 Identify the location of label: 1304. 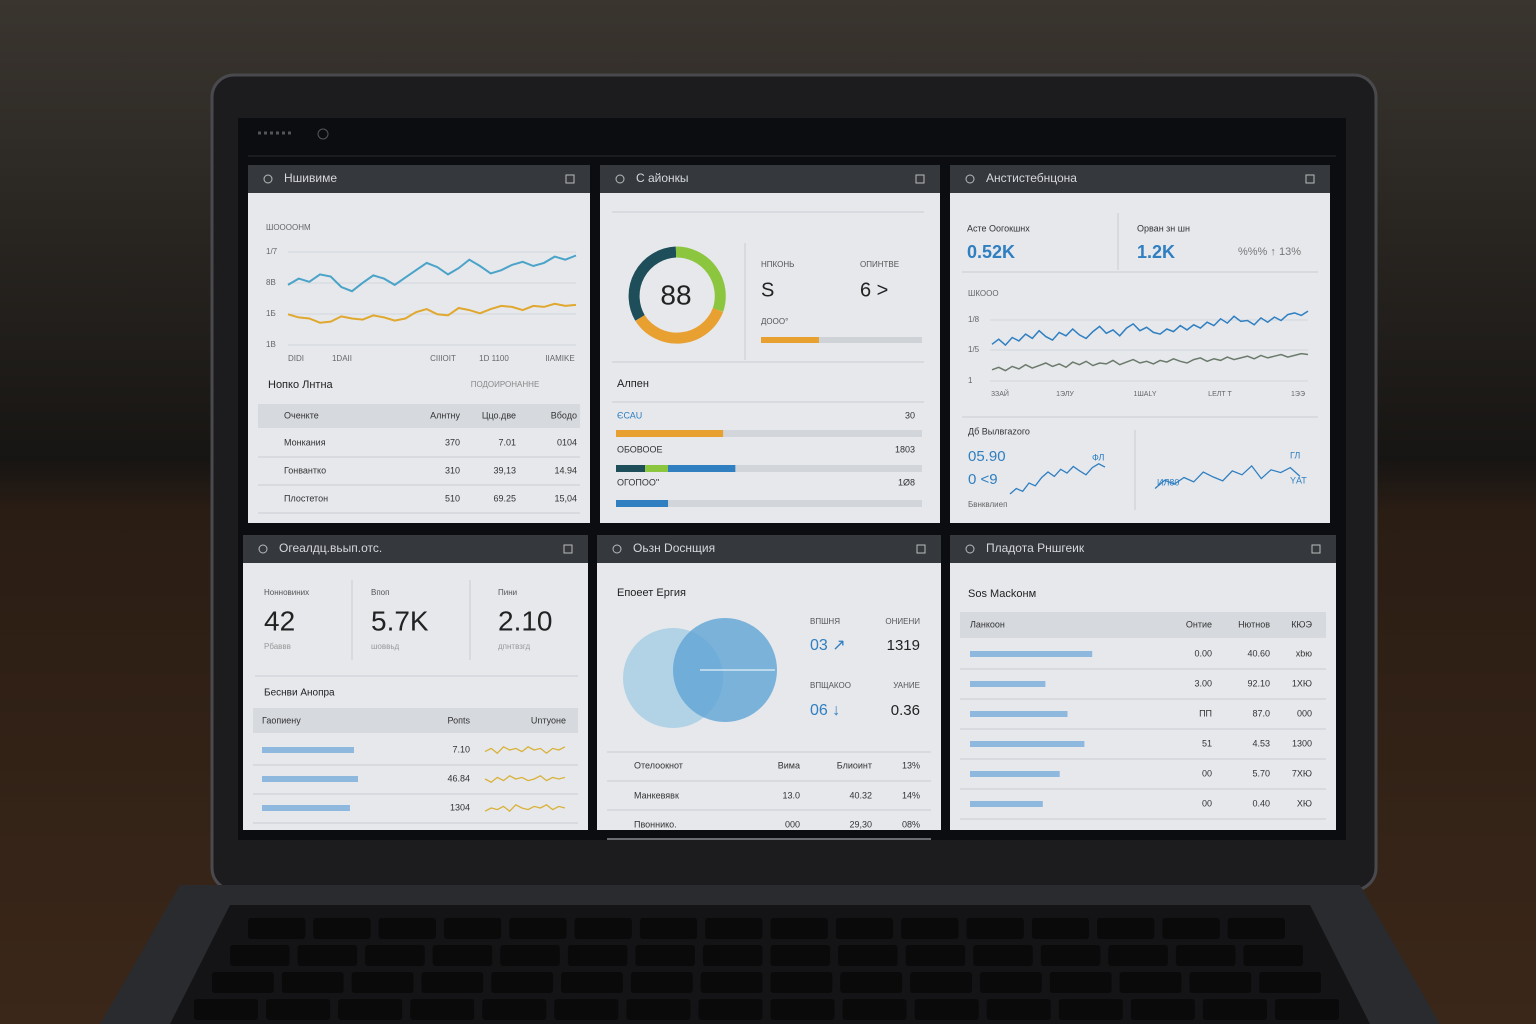
(460, 807).